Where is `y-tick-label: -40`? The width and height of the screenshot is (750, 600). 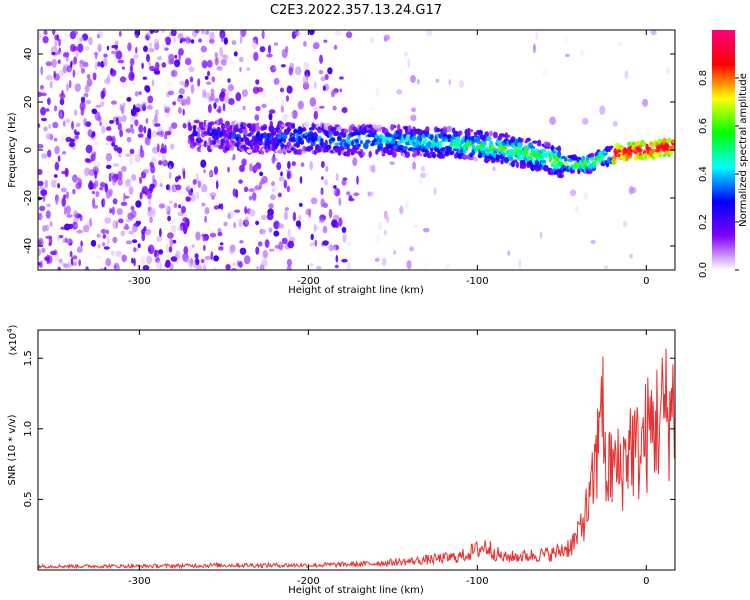
y-tick-label: -40 is located at coordinates (28, 246).